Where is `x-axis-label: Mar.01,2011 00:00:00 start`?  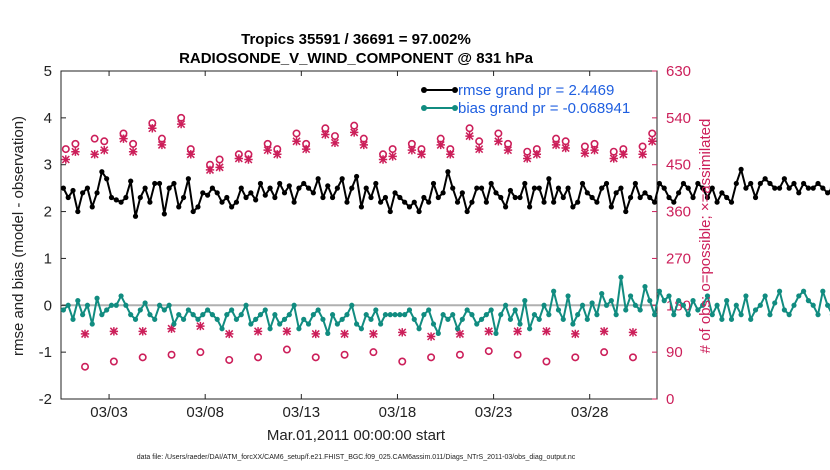
x-axis-label: Mar.01,2011 00:00:00 start is located at coordinates (356, 435).